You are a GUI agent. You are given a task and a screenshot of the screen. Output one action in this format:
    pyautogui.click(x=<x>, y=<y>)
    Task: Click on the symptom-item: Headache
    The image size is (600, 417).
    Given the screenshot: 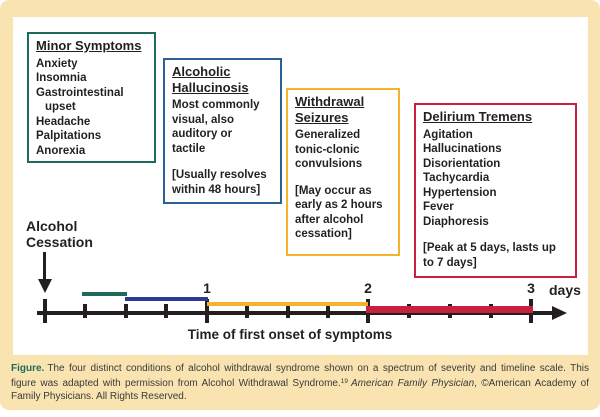 What is the action you would take?
    pyautogui.click(x=63, y=121)
    